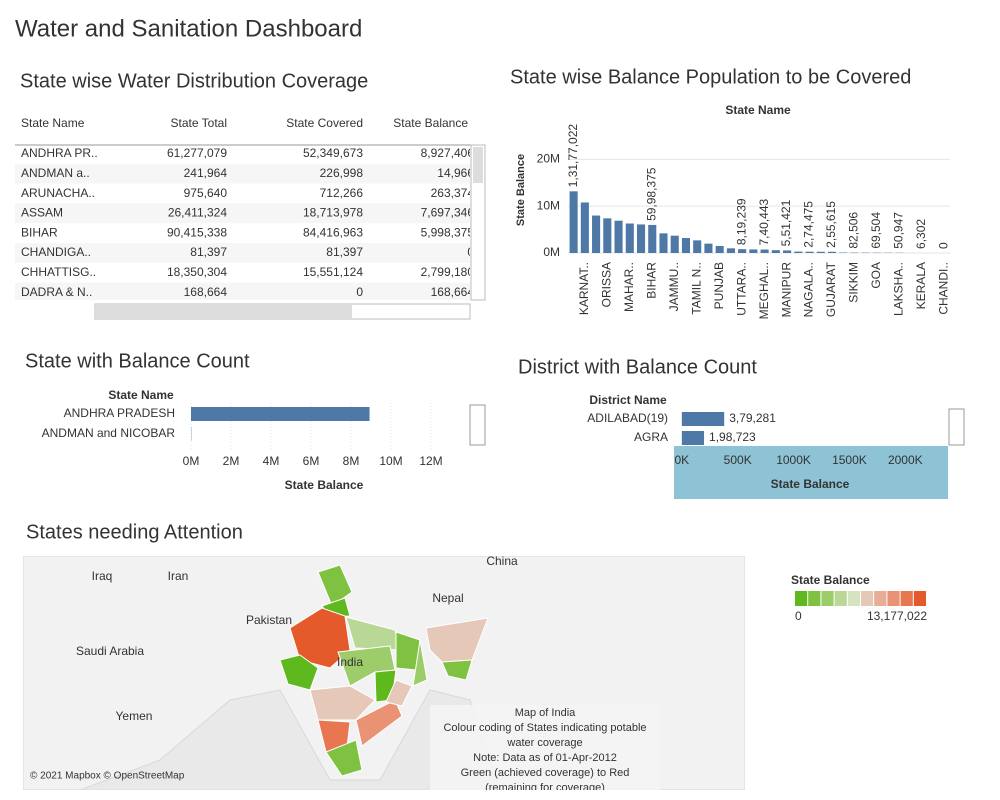 This screenshot has width=1000, height=800. I want to click on place-label: Yemen, so click(134, 716).